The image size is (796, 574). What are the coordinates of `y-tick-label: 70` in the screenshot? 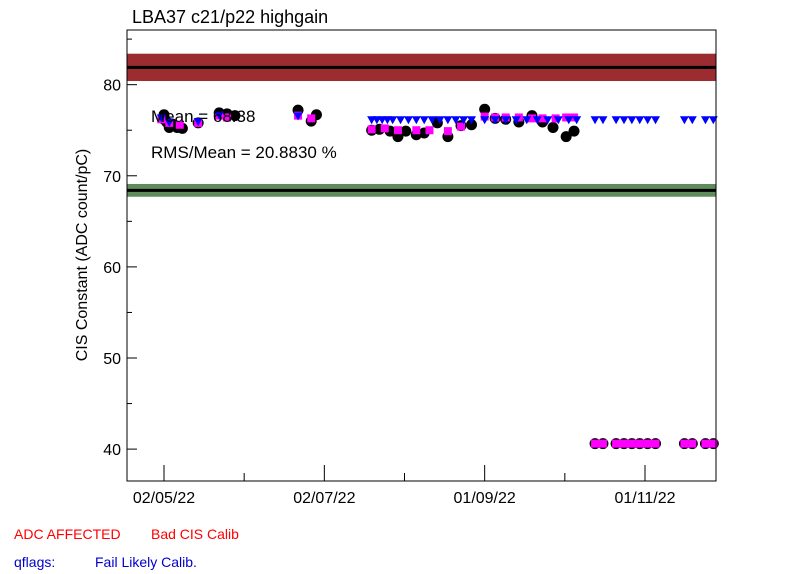 It's located at (112, 177).